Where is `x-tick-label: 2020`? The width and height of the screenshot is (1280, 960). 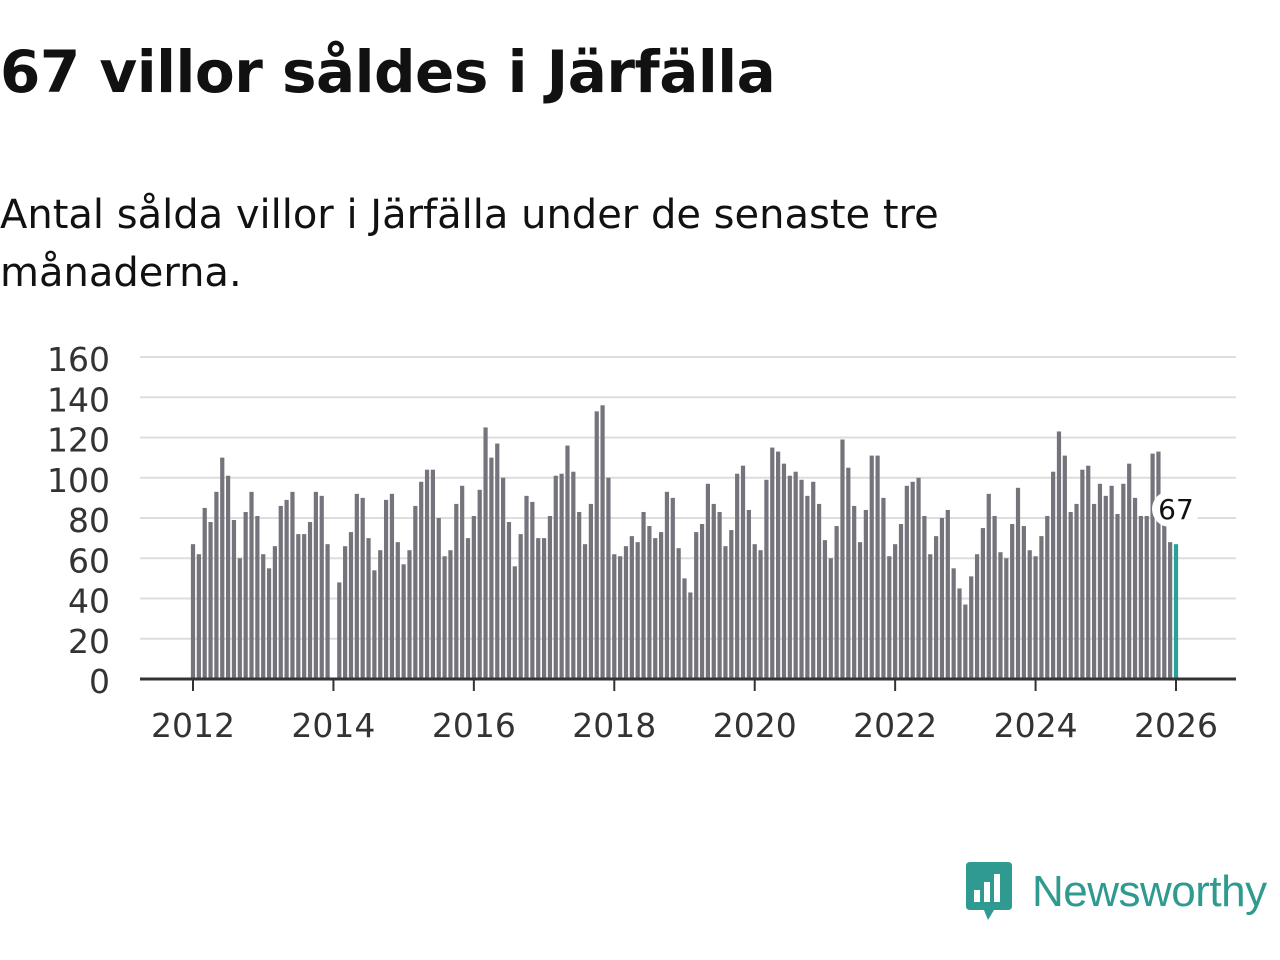
x-tick-label: 2020 is located at coordinates (755, 725).